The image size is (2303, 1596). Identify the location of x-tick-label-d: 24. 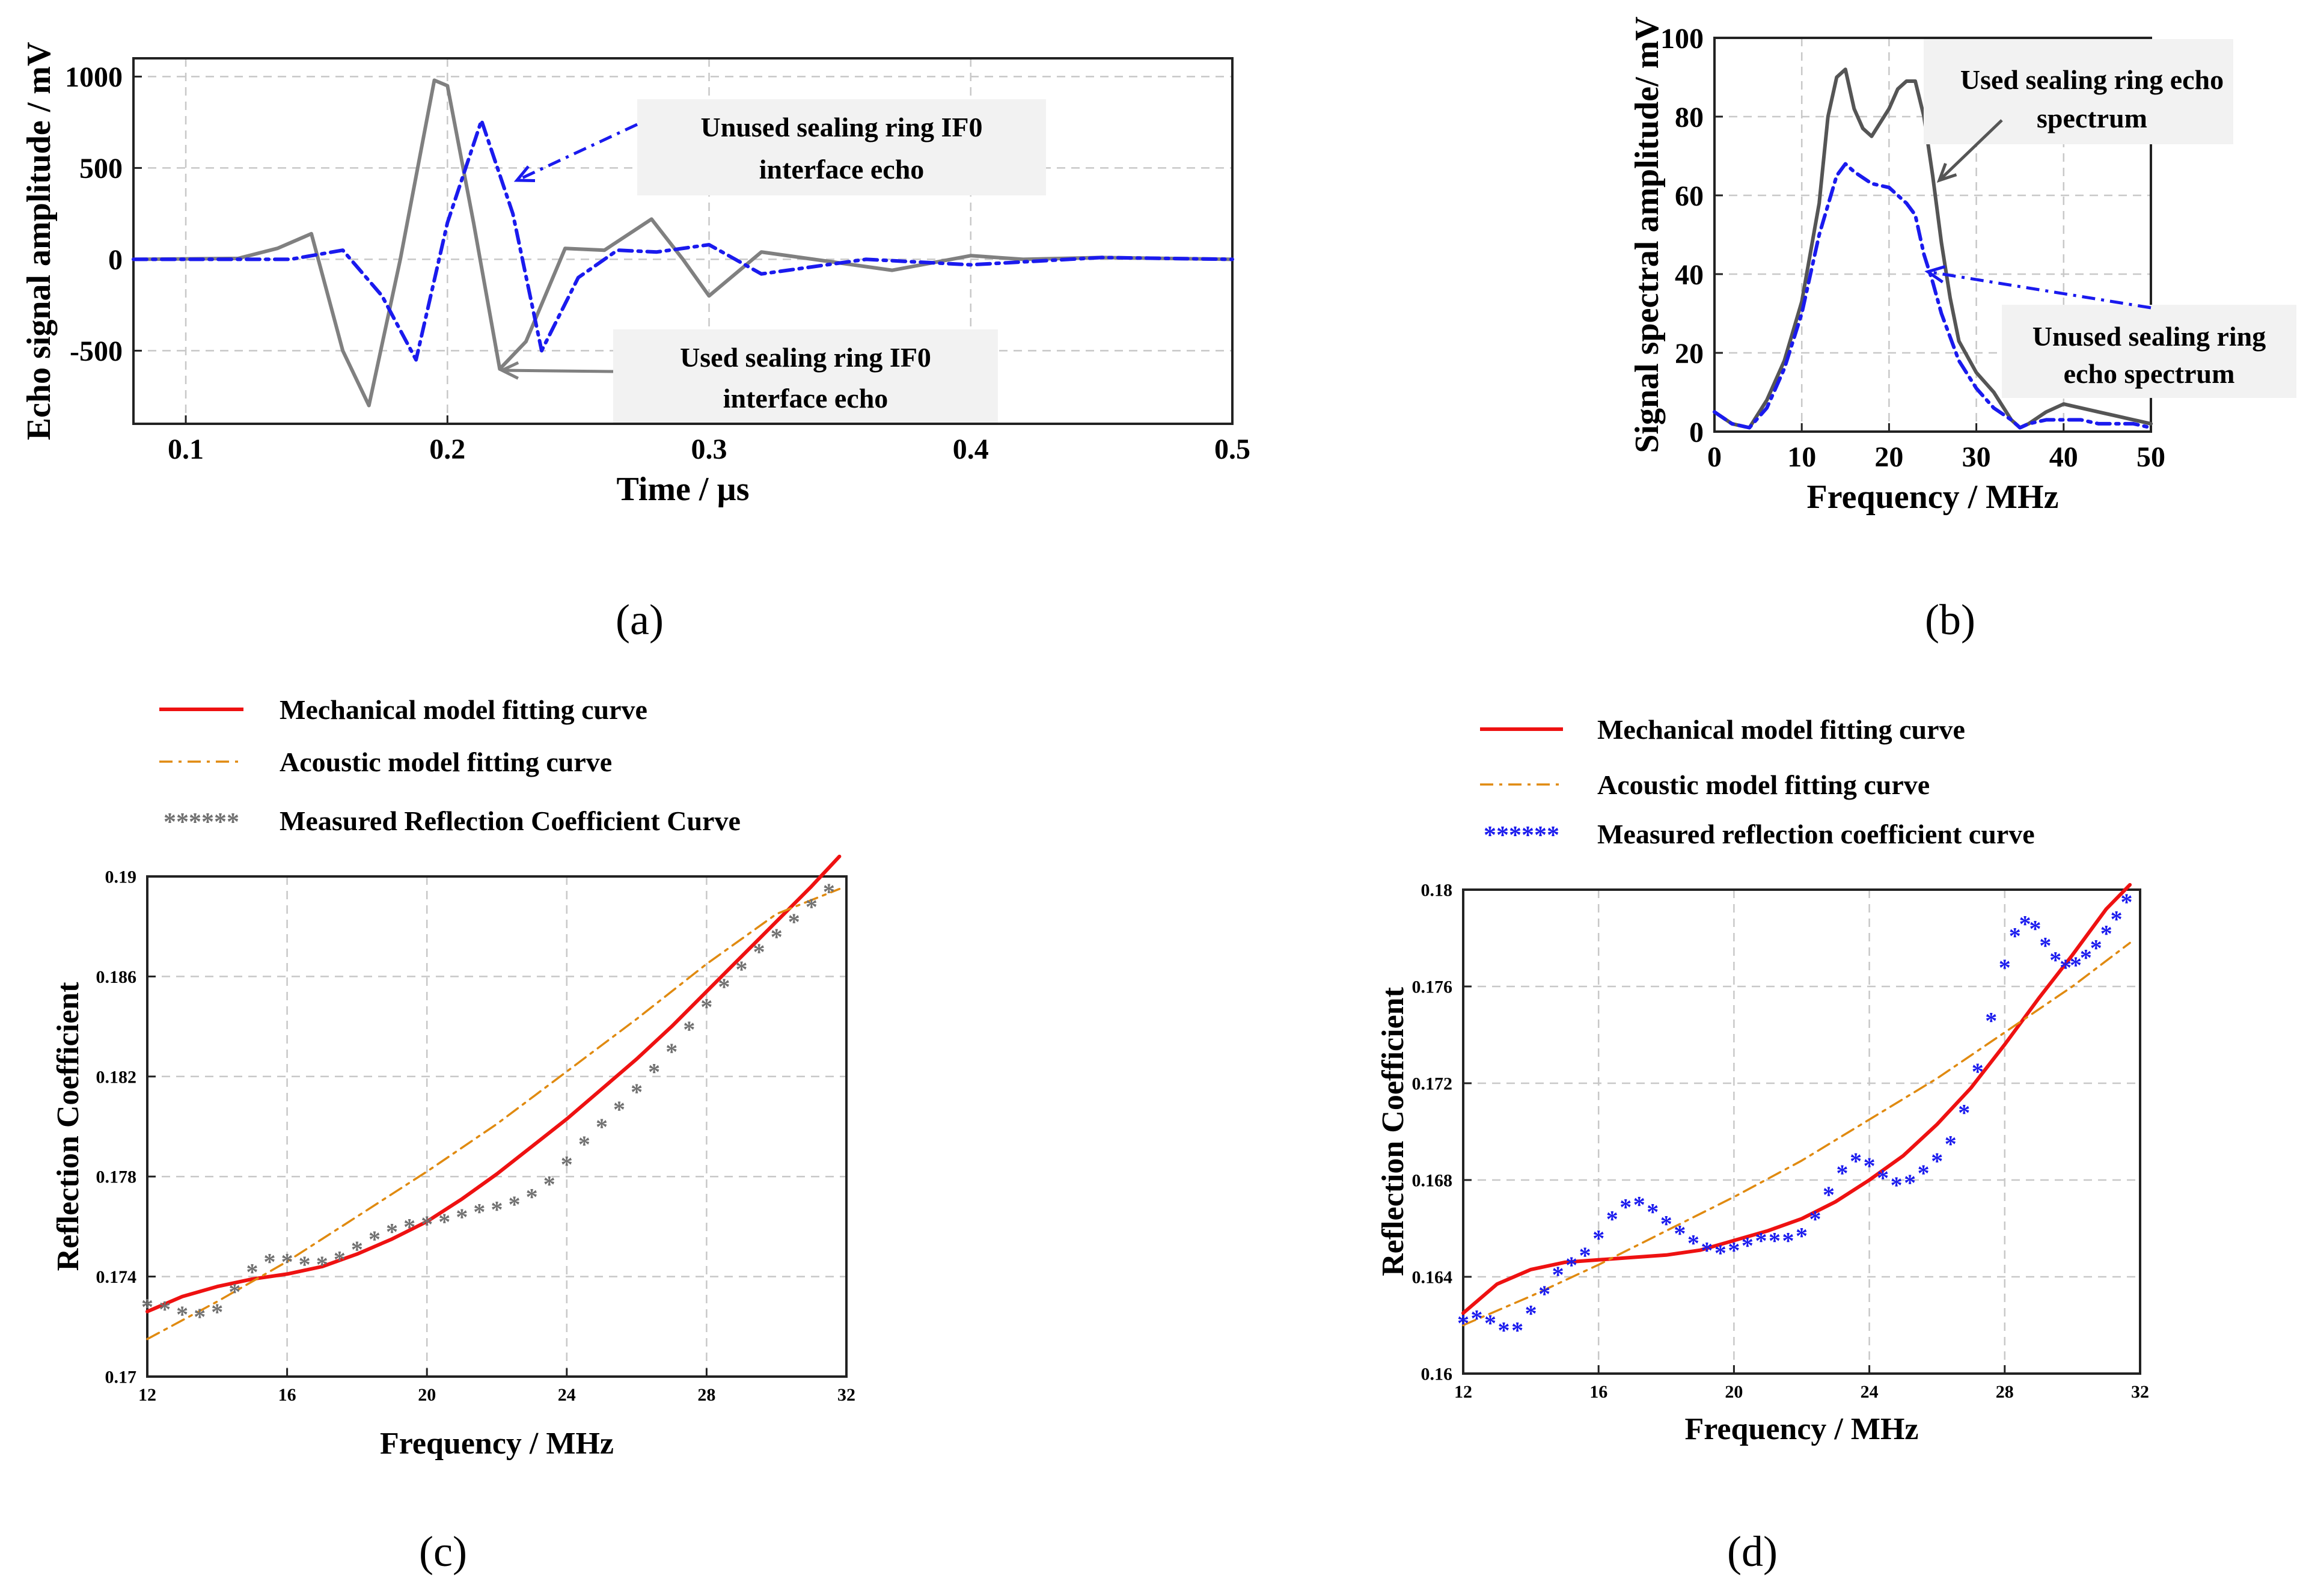
(1870, 1392).